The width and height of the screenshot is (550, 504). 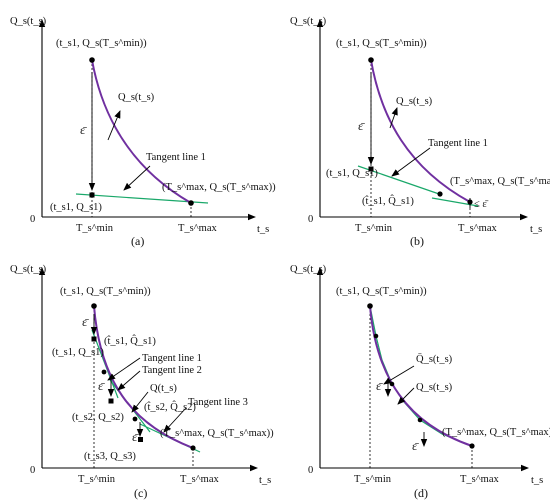 I want to click on hat1-label: (t̂_s1, Q̂_s1), so click(x=130, y=340).